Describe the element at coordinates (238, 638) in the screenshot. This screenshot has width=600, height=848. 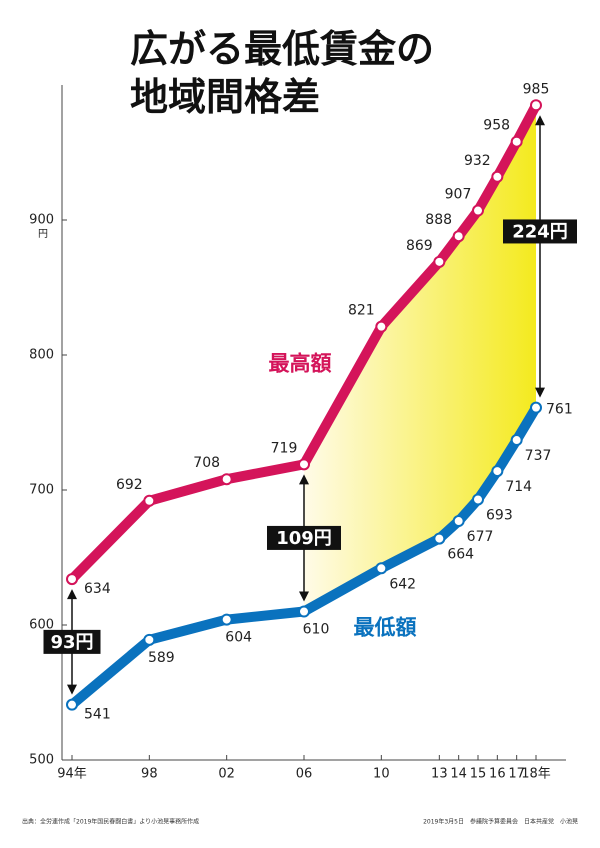
I see `value-label: 604` at that location.